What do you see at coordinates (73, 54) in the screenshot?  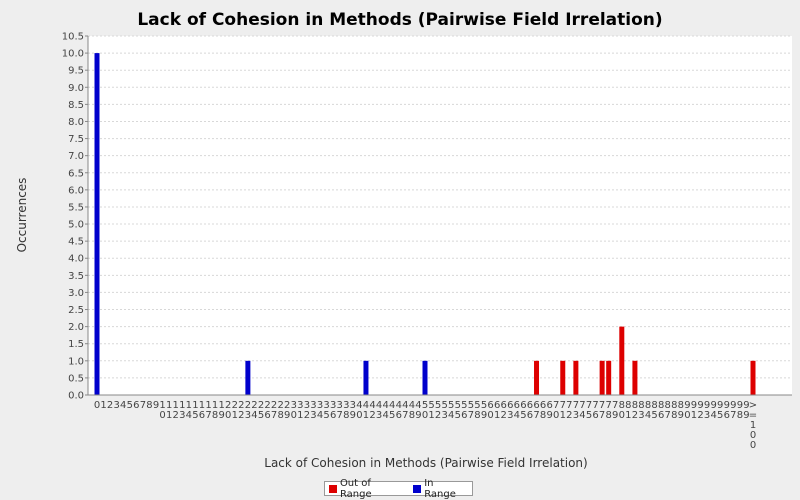 I see `y-tick-label: 10.0` at bounding box center [73, 54].